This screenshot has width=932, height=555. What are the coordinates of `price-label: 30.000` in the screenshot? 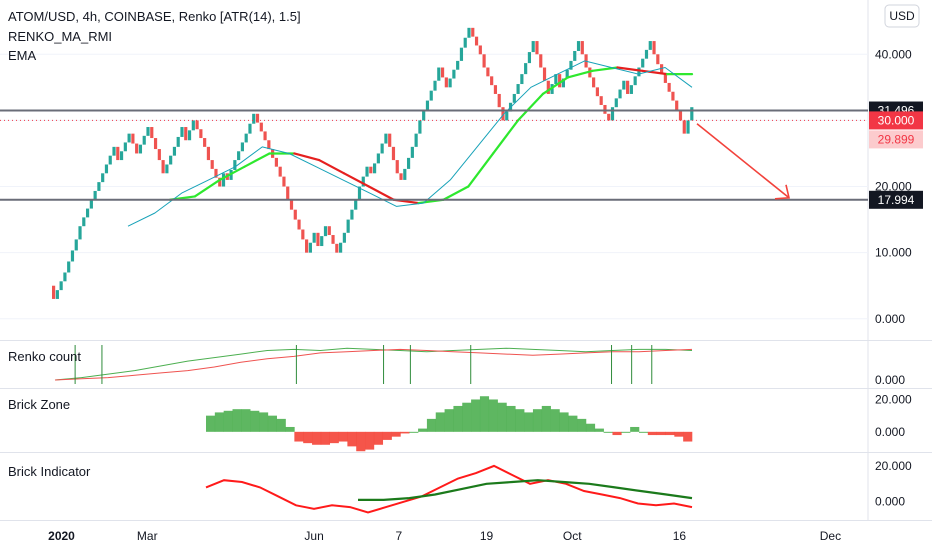 It's located at (896, 120).